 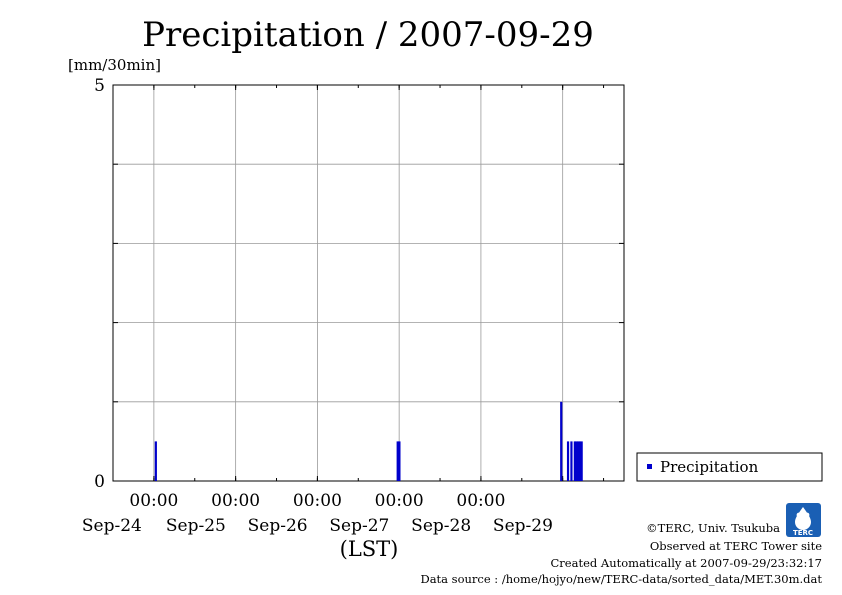 What do you see at coordinates (368, 35) in the screenshot?
I see `chart-title: Precipitation / 2007-09-29` at bounding box center [368, 35].